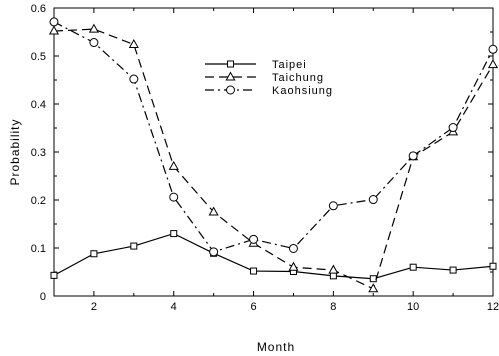 The width and height of the screenshot is (499, 356). What do you see at coordinates (298, 78) in the screenshot?
I see `legend-label-taichung: Taichung` at bounding box center [298, 78].